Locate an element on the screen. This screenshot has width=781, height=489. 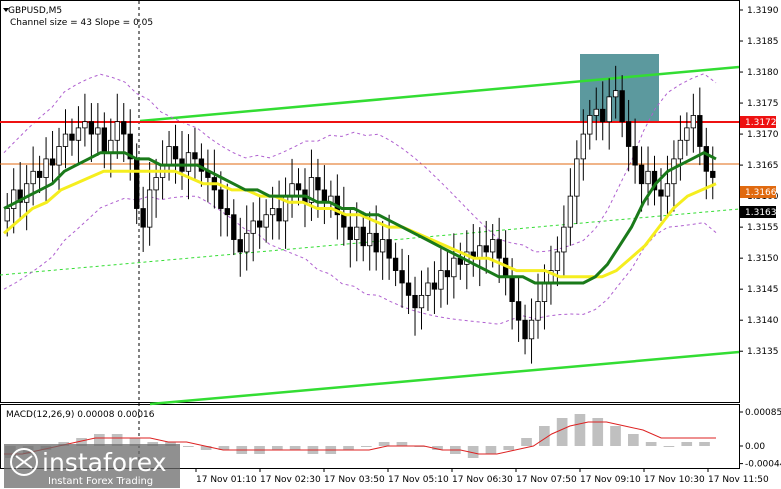
price-tick-label: 1.3145 is located at coordinates (763, 290).